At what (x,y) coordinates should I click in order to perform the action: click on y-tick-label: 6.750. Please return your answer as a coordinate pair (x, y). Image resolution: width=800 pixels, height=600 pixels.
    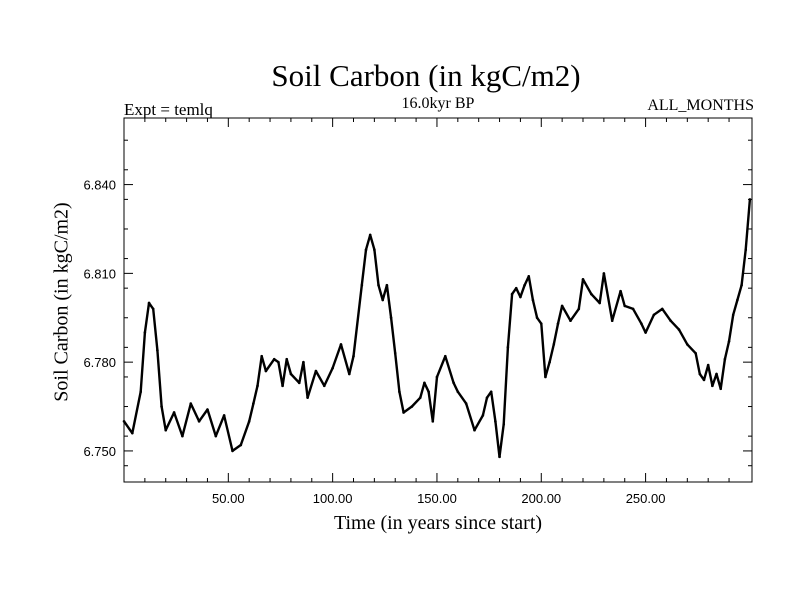
    Looking at the image, I should click on (99, 451).